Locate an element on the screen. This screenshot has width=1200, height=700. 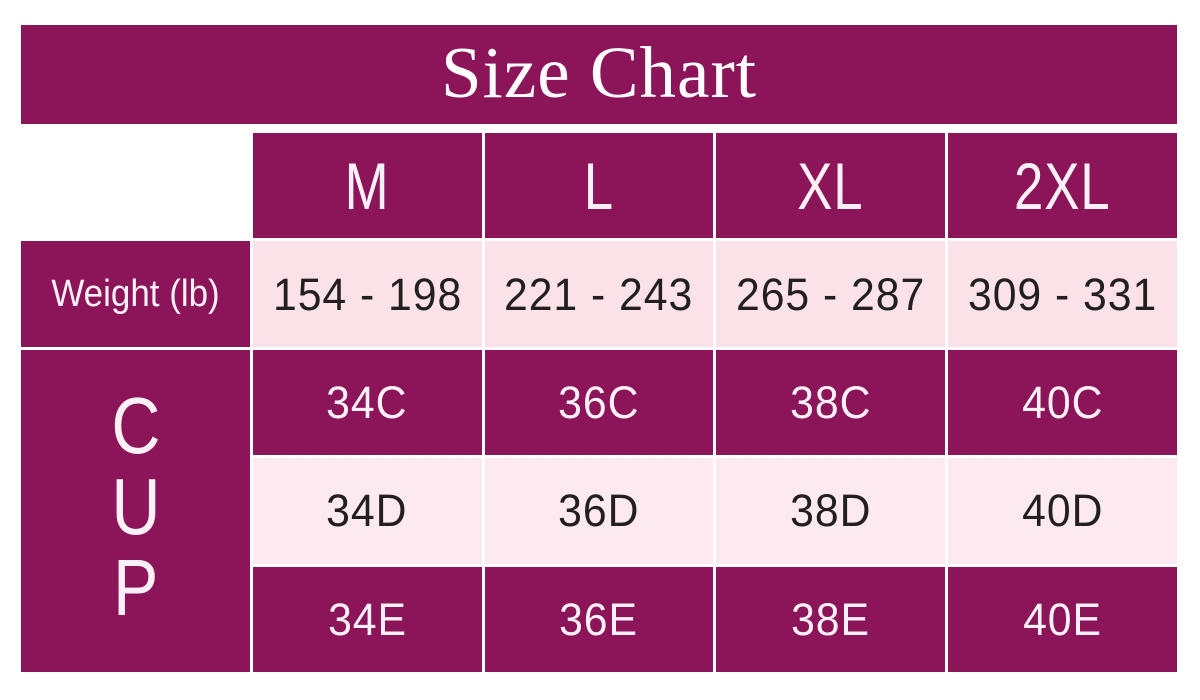
size-value: 40C is located at coordinates (1062, 402).